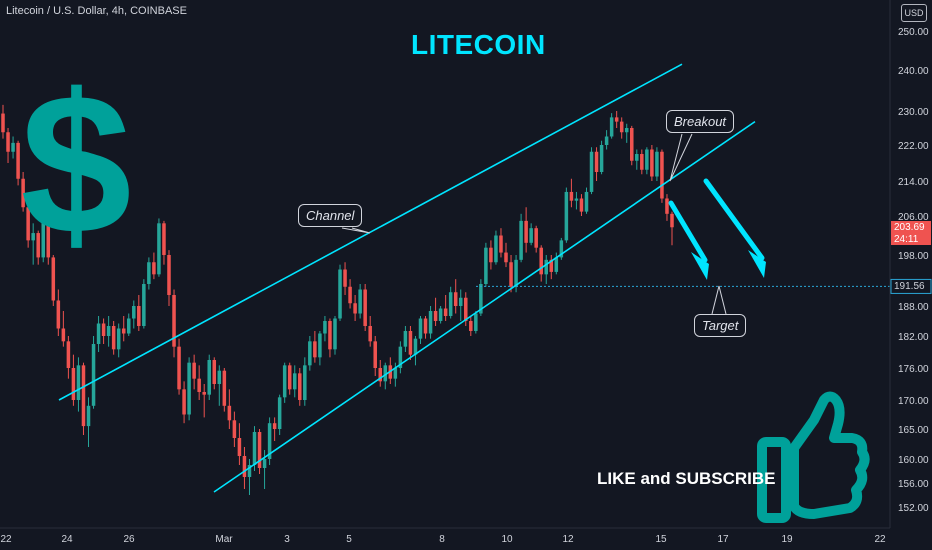 This screenshot has width=932, height=550. What do you see at coordinates (909, 286) in the screenshot?
I see `target-price-label: 191.56` at bounding box center [909, 286].